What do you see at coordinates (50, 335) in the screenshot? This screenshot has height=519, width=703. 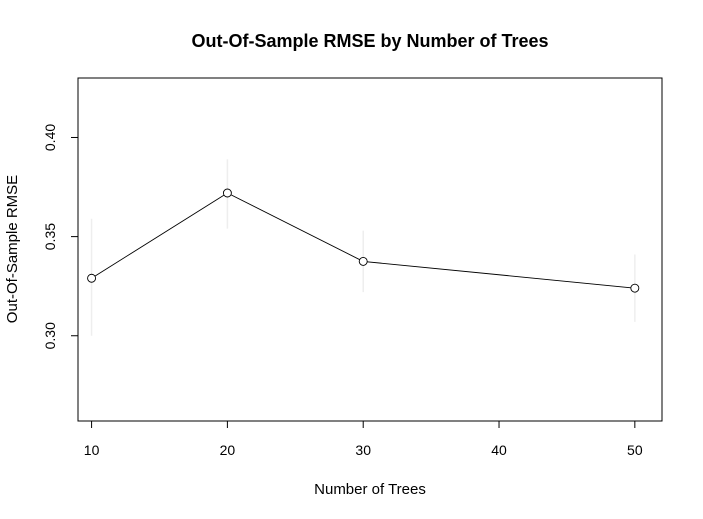 I see `y-tick-label: 0.30` at bounding box center [50, 335].